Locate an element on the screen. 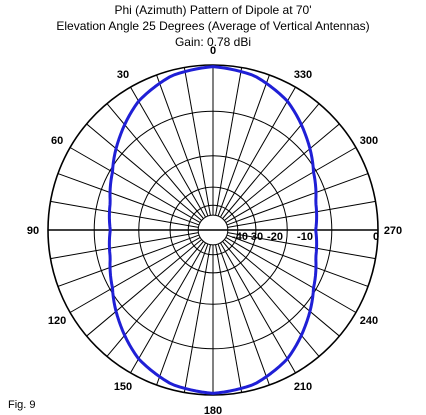  azimuth-label: 180 is located at coordinates (213, 410).